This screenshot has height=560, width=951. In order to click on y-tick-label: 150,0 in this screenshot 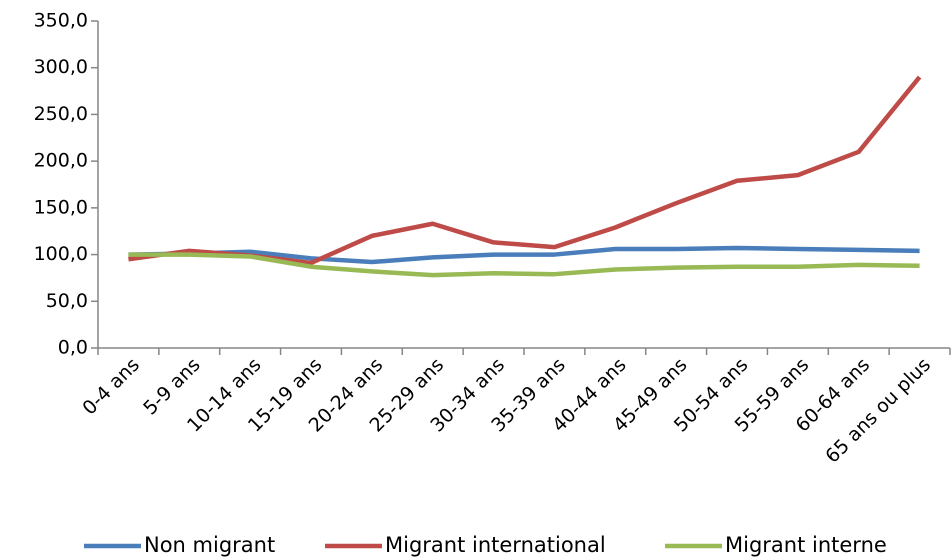, I will do `click(61, 207)`.